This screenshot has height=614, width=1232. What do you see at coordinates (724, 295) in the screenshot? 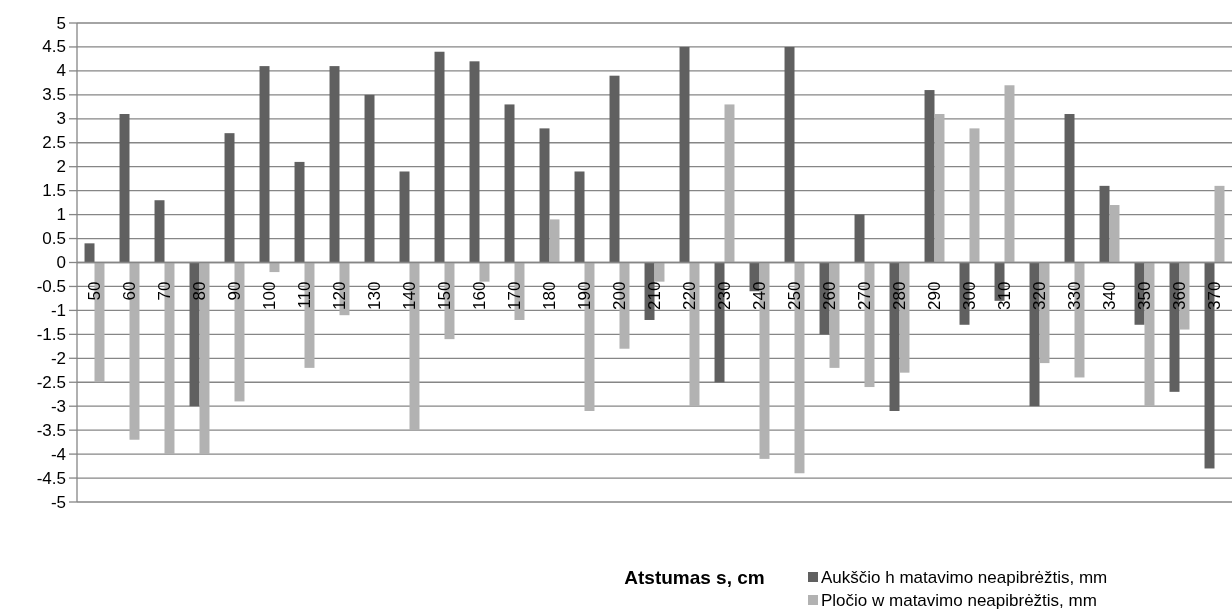
I see `x-tick-label: 230` at bounding box center [724, 295].